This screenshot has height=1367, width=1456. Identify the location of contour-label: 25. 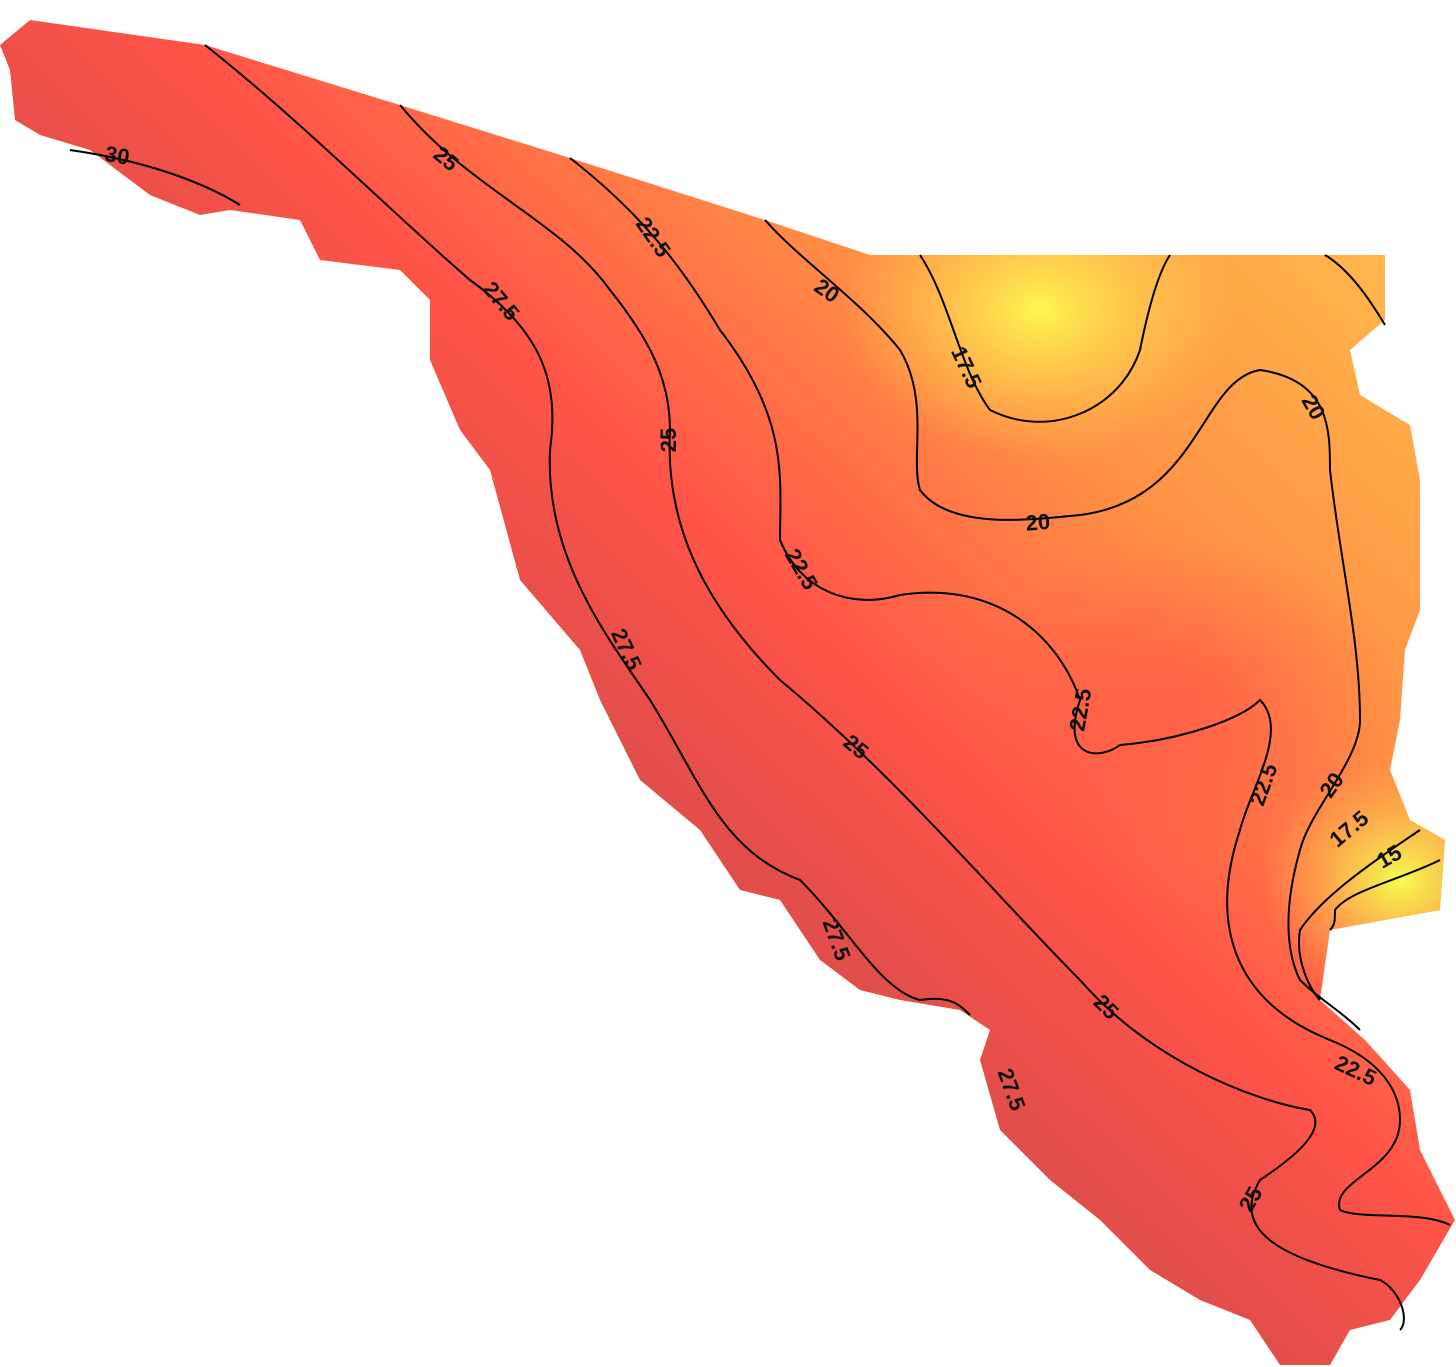
(668, 440).